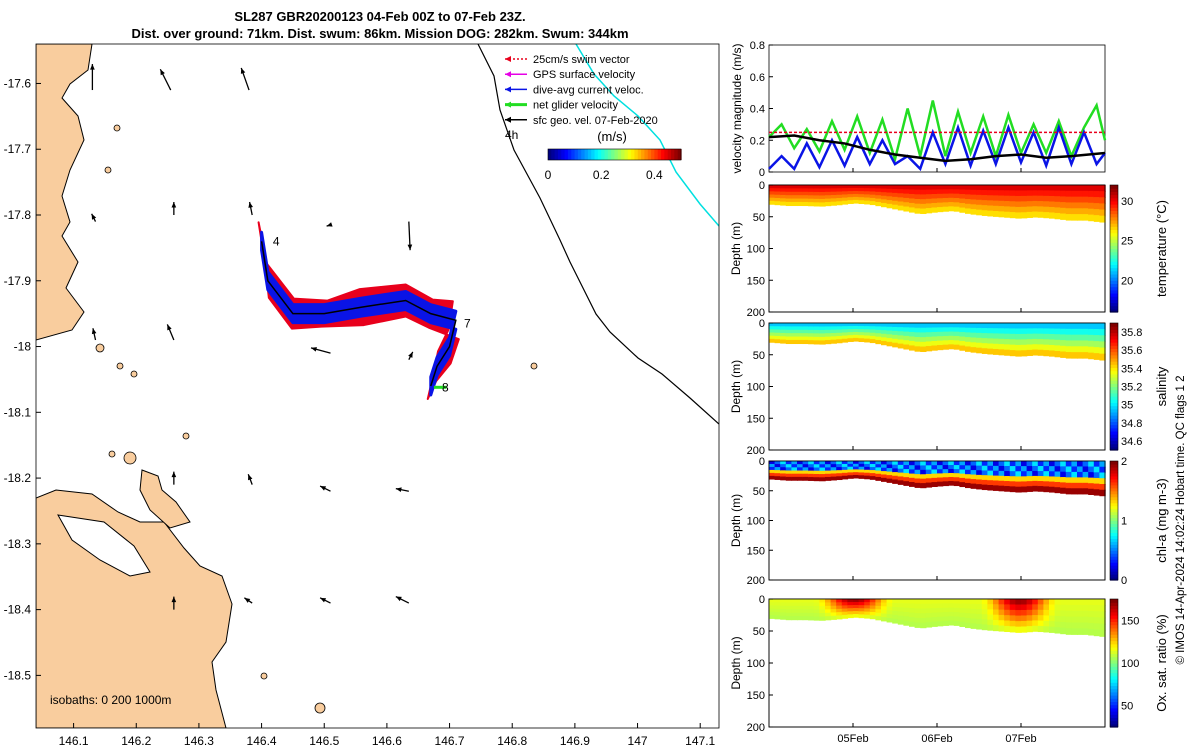  I want to click on colorbar-tick-label: 34.6, so click(1131, 442).